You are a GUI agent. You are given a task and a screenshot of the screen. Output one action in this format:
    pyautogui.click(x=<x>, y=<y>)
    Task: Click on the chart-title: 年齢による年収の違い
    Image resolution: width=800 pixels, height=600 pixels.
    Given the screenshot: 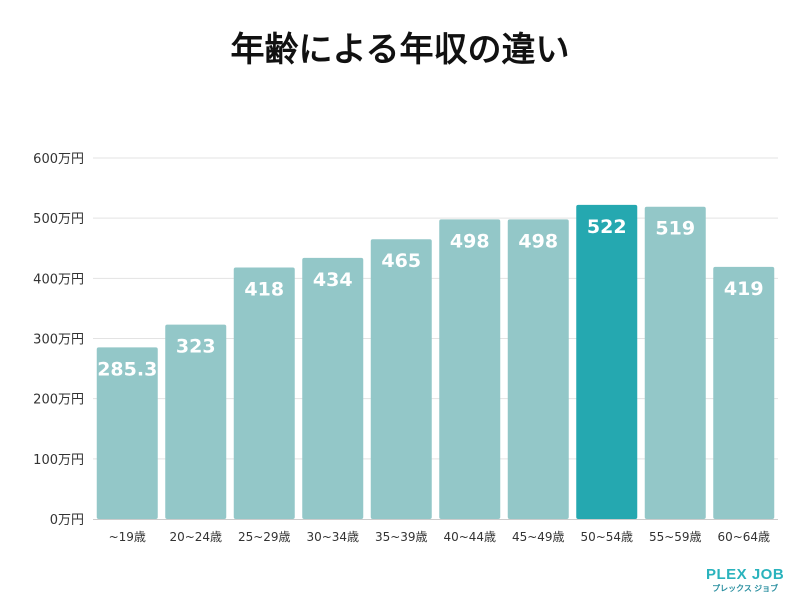 What is the action you would take?
    pyautogui.click(x=400, y=50)
    